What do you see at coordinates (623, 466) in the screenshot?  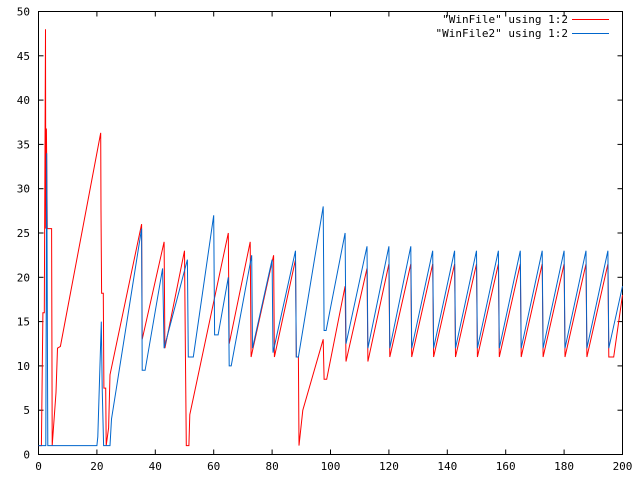 I see `x-tick-label: 200` at bounding box center [623, 466].